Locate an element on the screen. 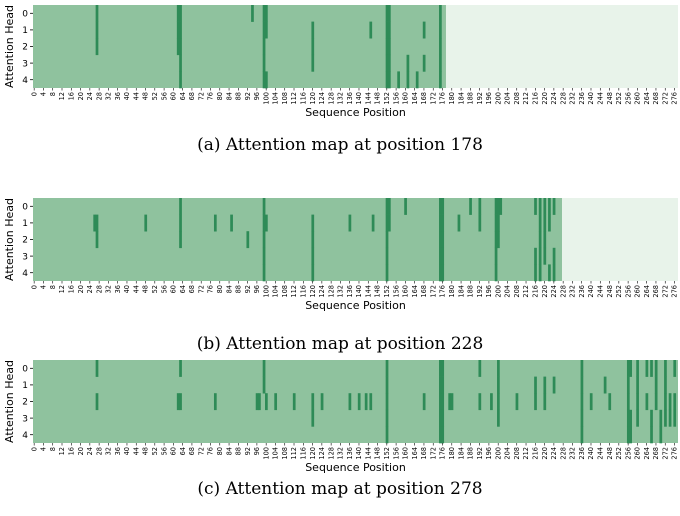 The image size is (680, 516). x-tick-label: 168 is located at coordinates (424, 98).